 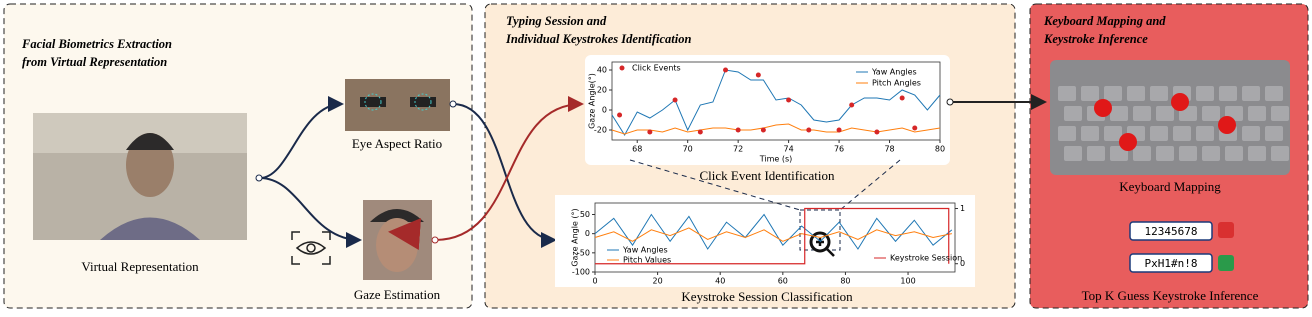 What do you see at coordinates (397, 143) in the screenshot?
I see `caption: Eye Aspect Ratio` at bounding box center [397, 143].